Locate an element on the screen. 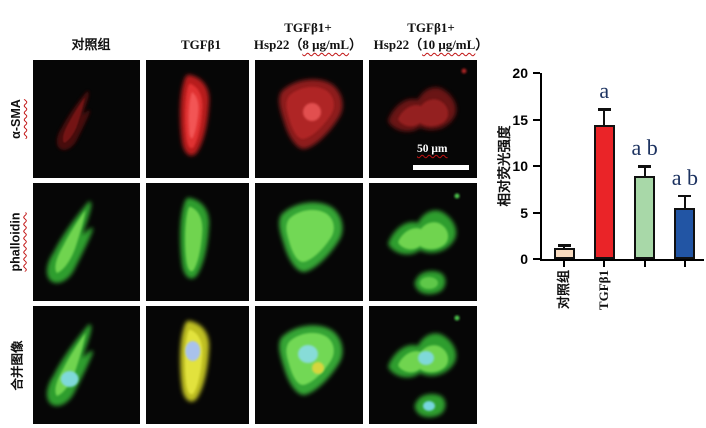 This screenshot has height=428, width=706. column-header-hsp22-8: TGFβ1+ Hsp22（8 μg/mL） is located at coordinates (308, 30).